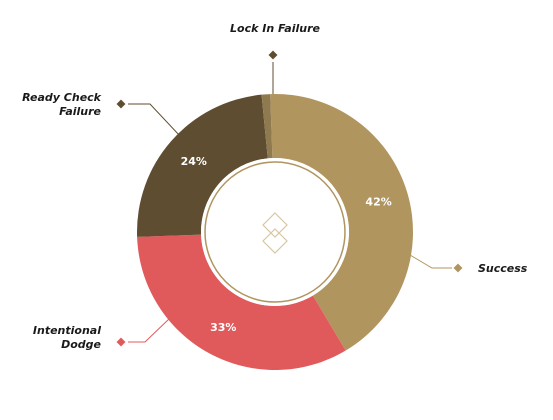 This screenshot has width=553, height=420. What do you see at coordinates (378, 202) in the screenshot?
I see `value-label-success: 42%` at bounding box center [378, 202].